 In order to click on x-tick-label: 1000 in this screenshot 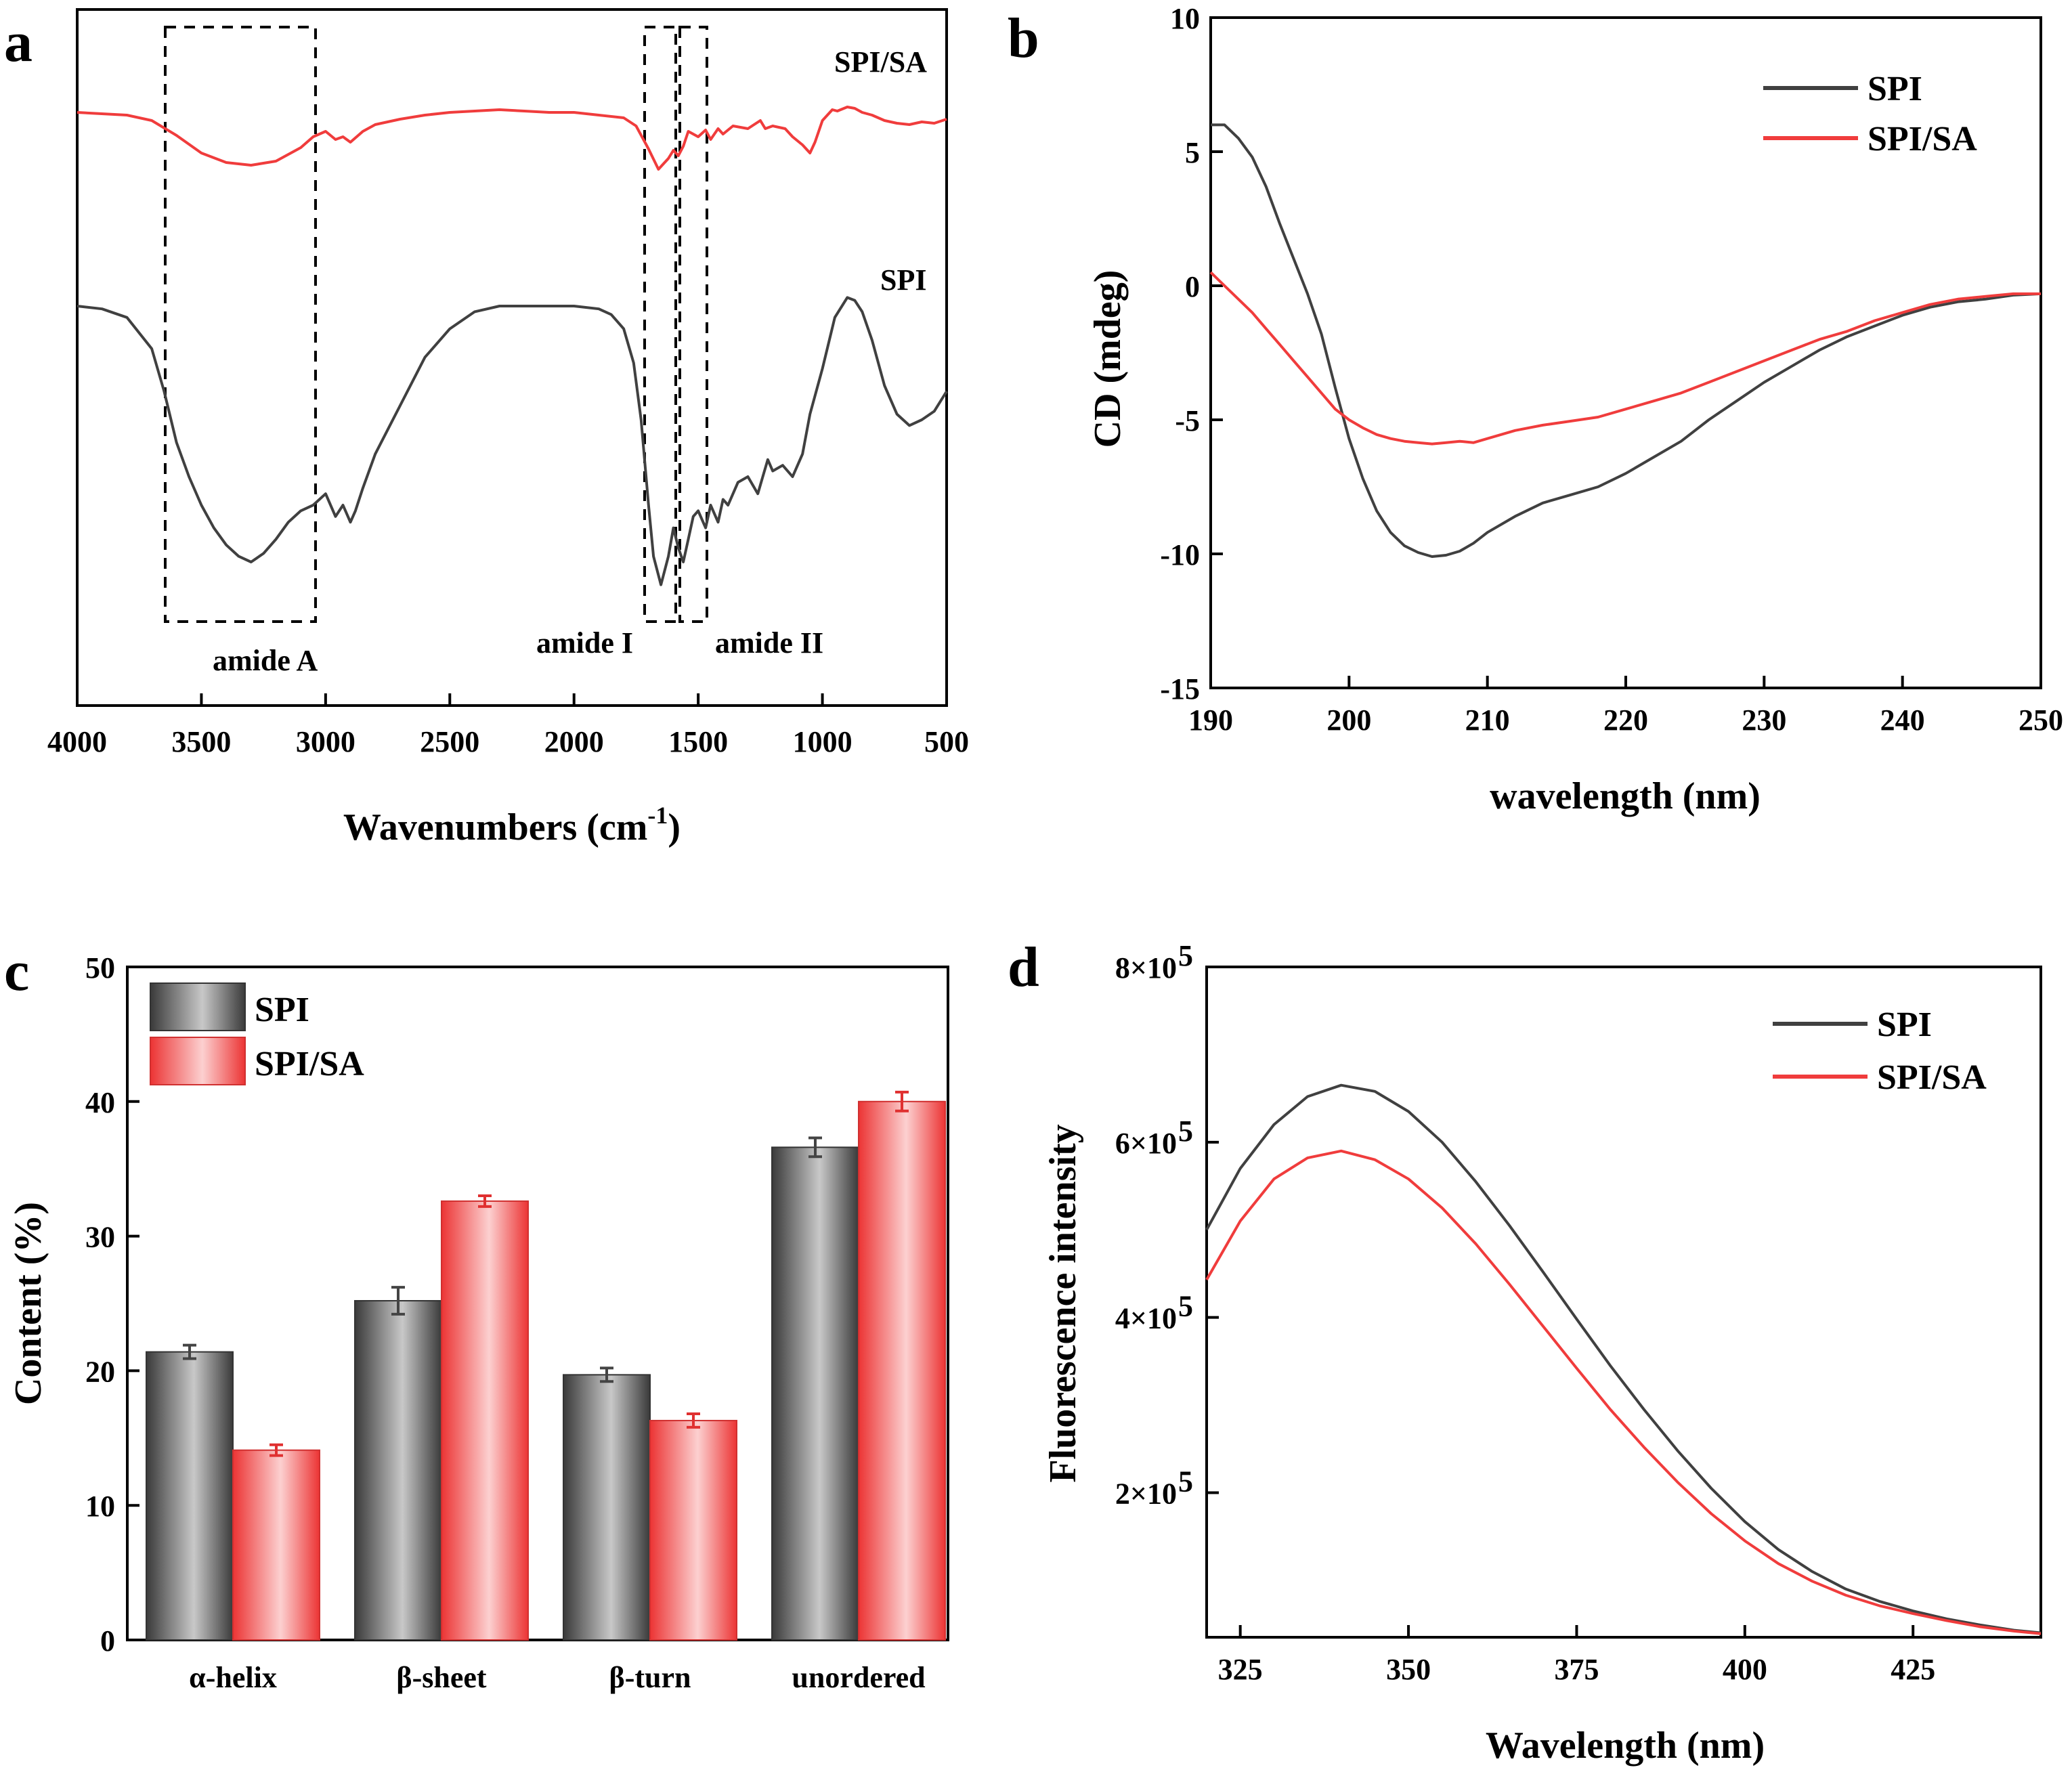, I will do `click(823, 741)`.